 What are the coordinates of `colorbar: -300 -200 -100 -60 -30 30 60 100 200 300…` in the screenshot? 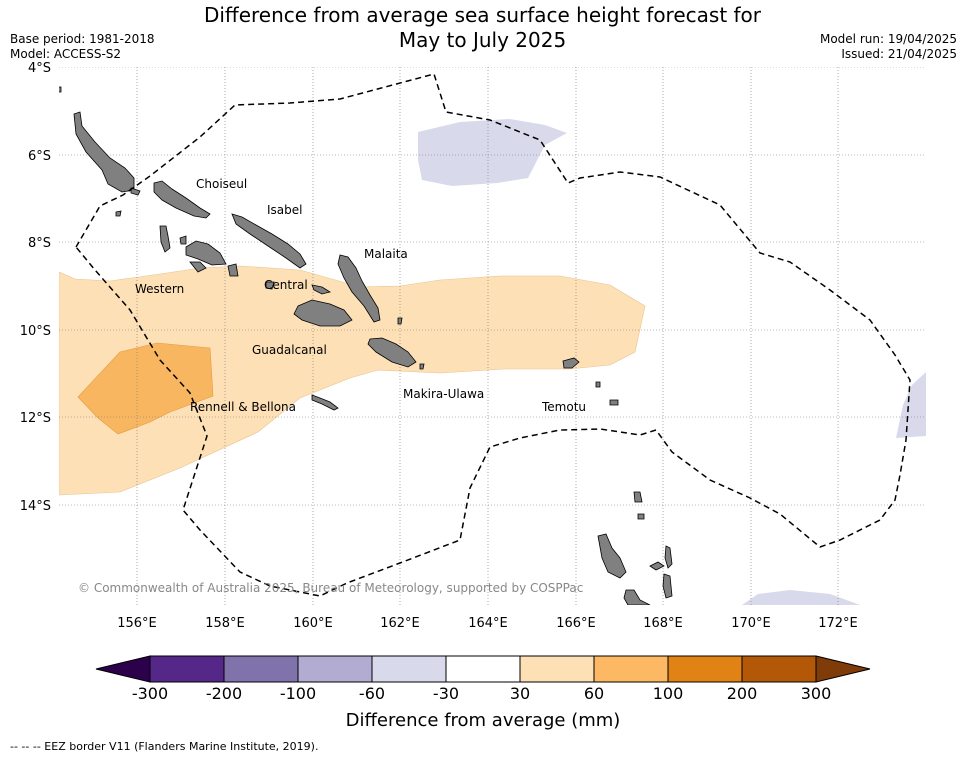 It's located at (483, 693).